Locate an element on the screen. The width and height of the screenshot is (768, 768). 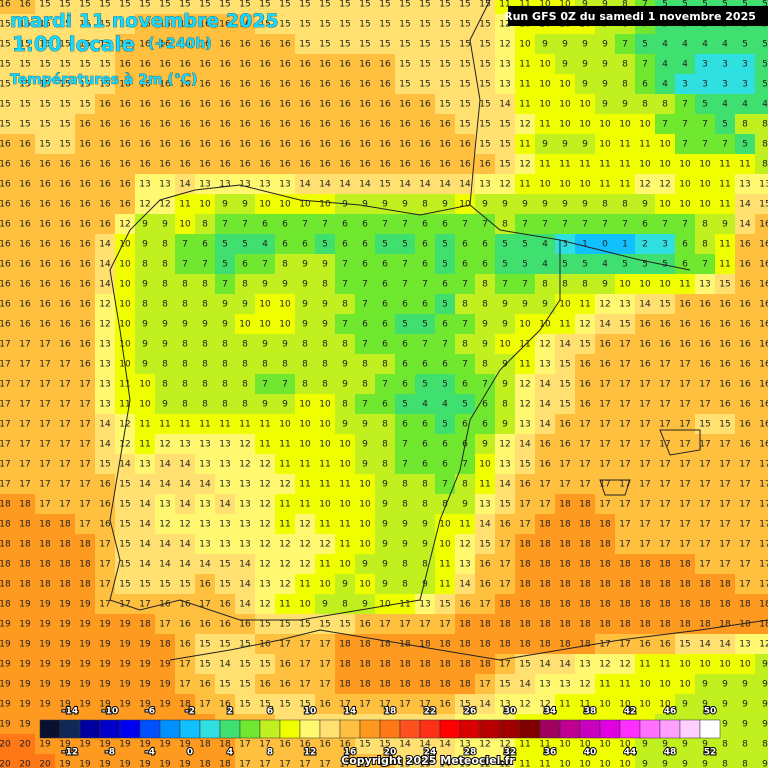
colorbar-swatch is located at coordinates (190, 729).